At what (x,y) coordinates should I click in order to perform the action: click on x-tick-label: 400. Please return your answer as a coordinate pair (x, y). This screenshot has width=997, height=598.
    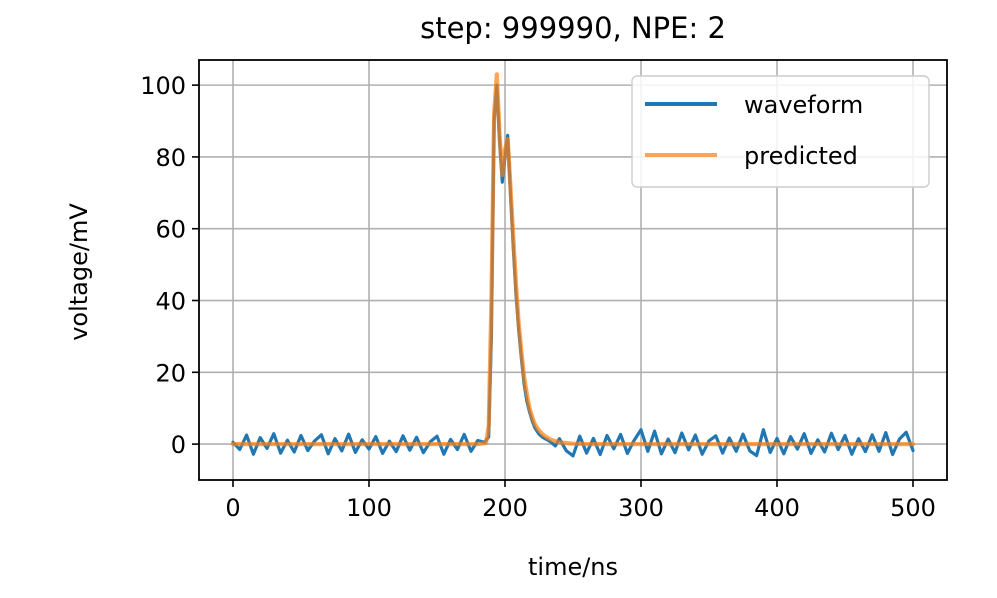
    Looking at the image, I should click on (777, 508).